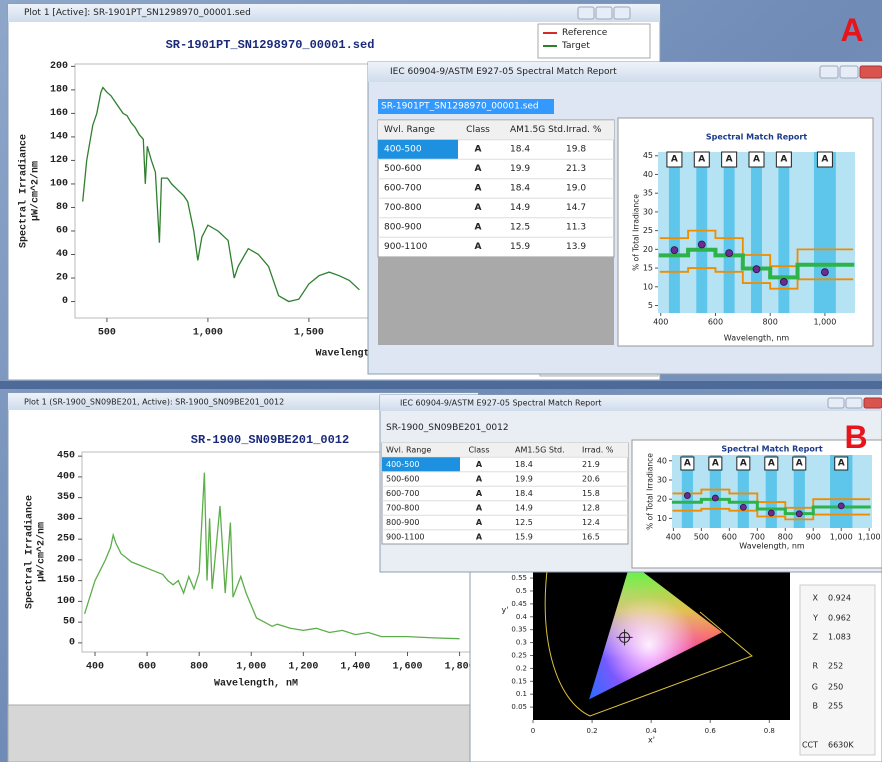  I want to click on table-cell: 21.3, so click(576, 169).